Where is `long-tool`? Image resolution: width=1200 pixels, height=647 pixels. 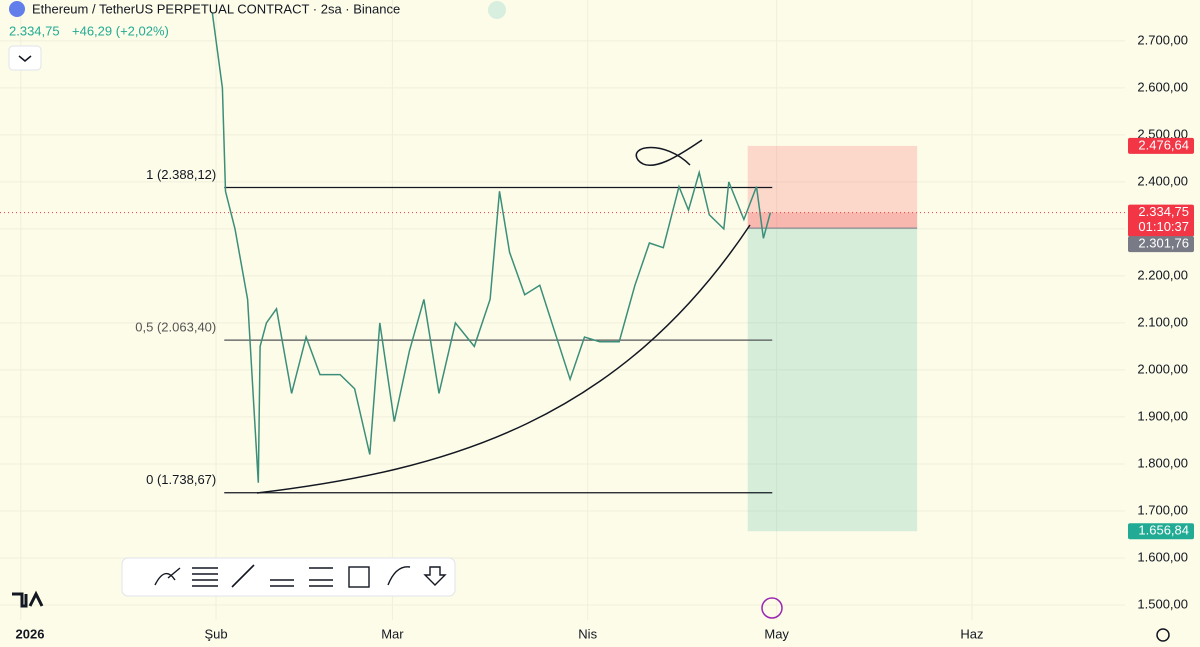
long-tool is located at coordinates (282, 583).